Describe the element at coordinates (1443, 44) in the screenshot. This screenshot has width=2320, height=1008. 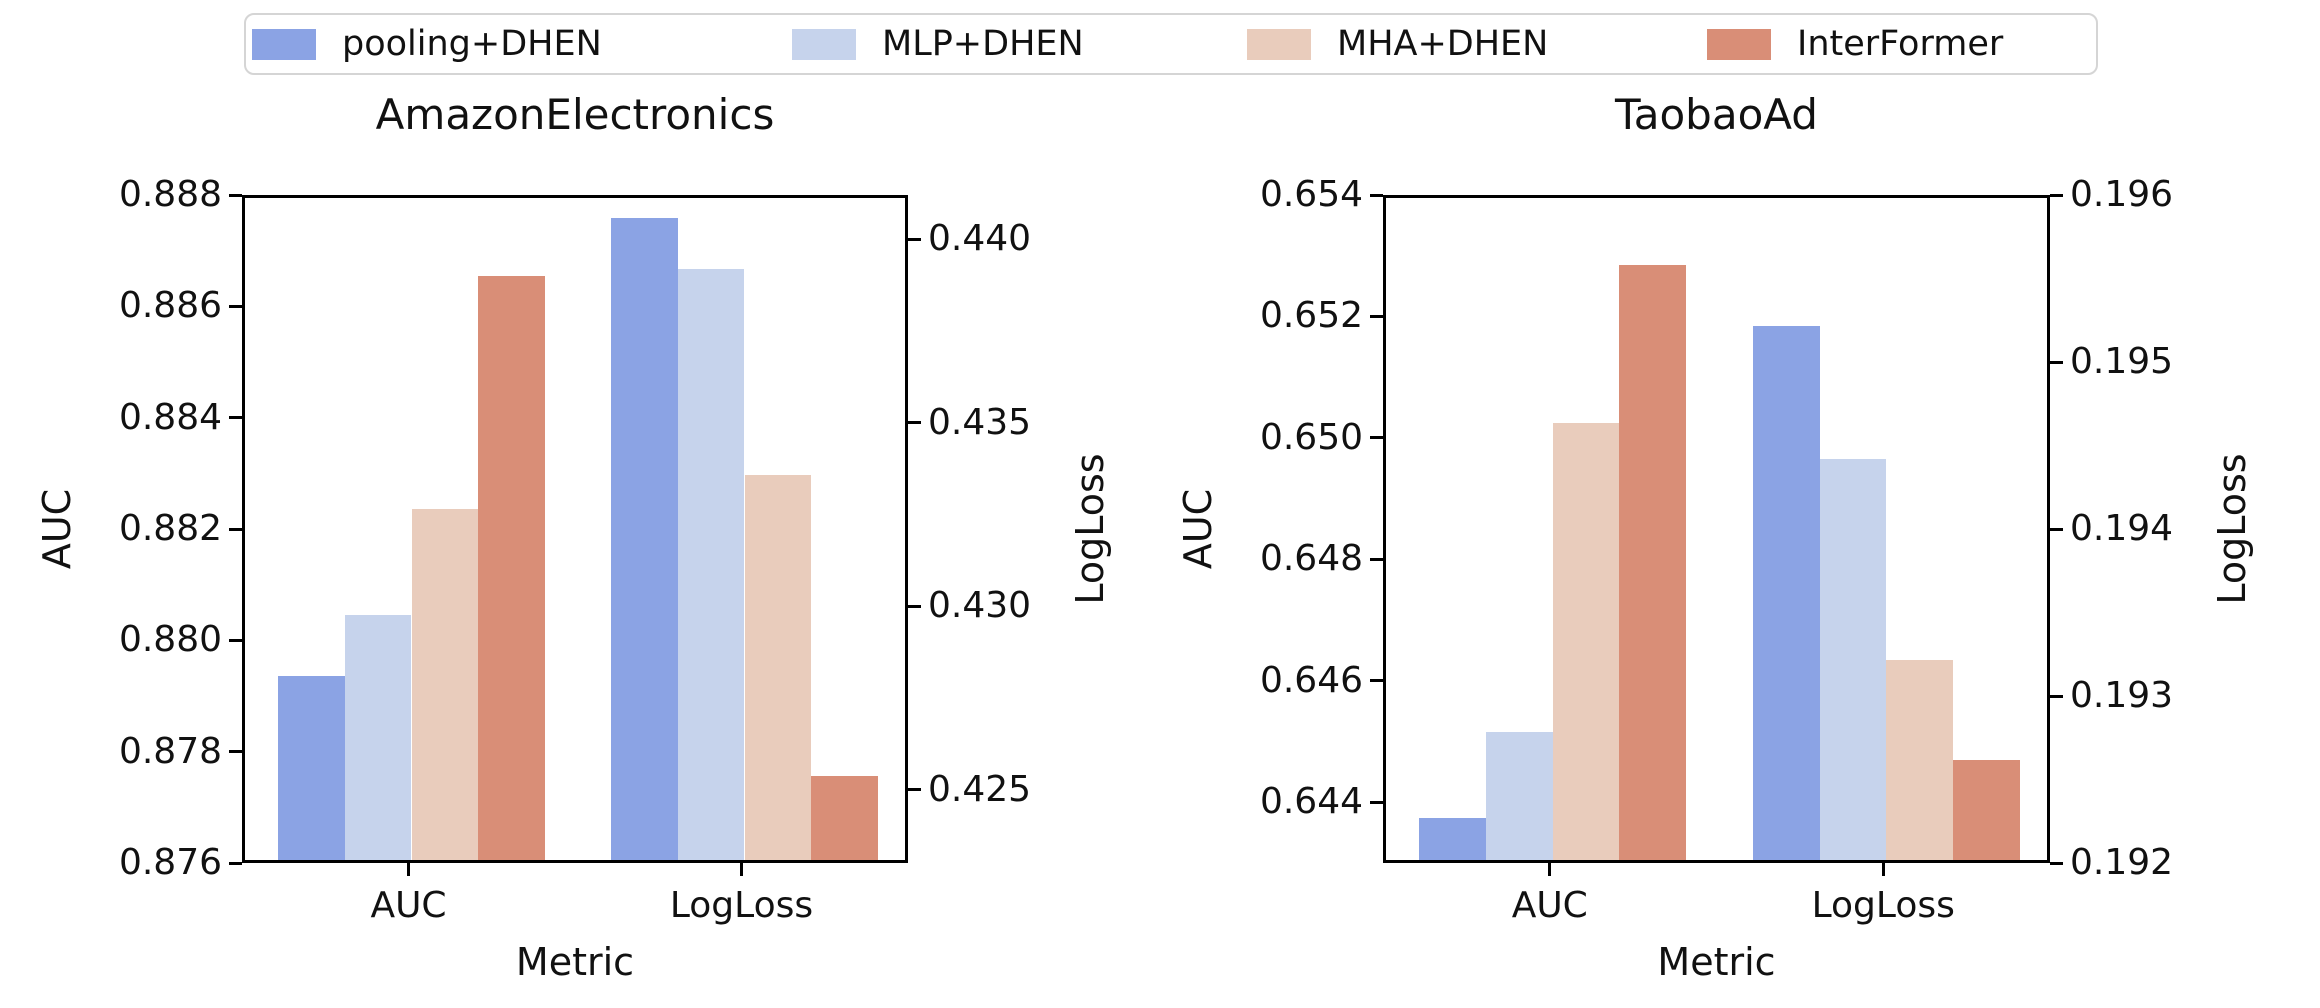
I see `legend-label: MHA+DHEN` at that location.